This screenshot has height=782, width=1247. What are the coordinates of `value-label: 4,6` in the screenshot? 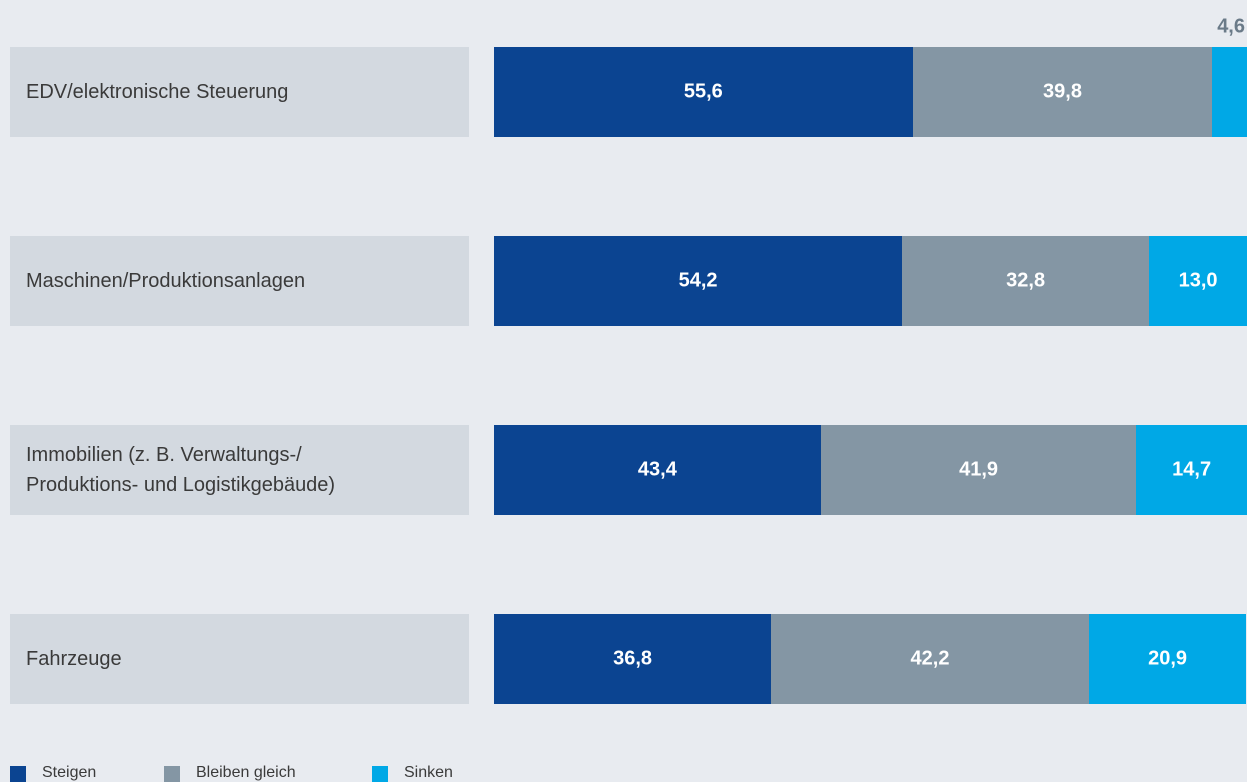 It's located at (1231, 26).